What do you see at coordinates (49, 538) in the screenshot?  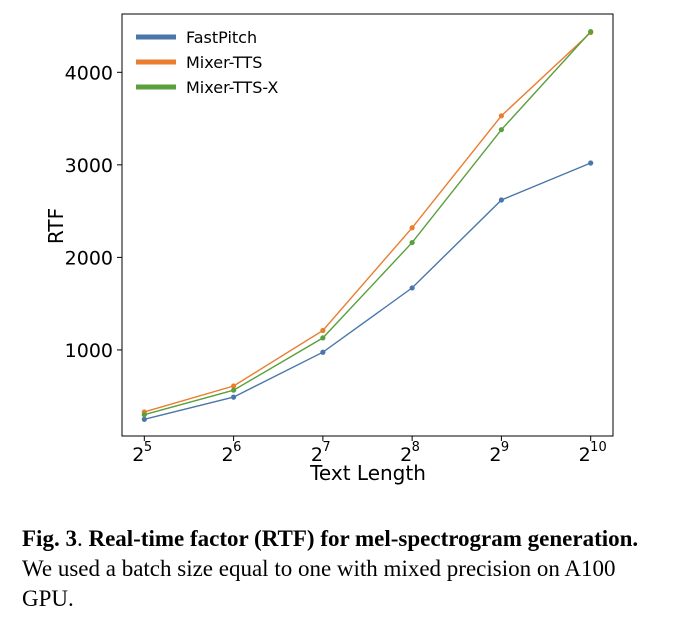 I see `caption-figure-label: Fig. 3` at bounding box center [49, 538].